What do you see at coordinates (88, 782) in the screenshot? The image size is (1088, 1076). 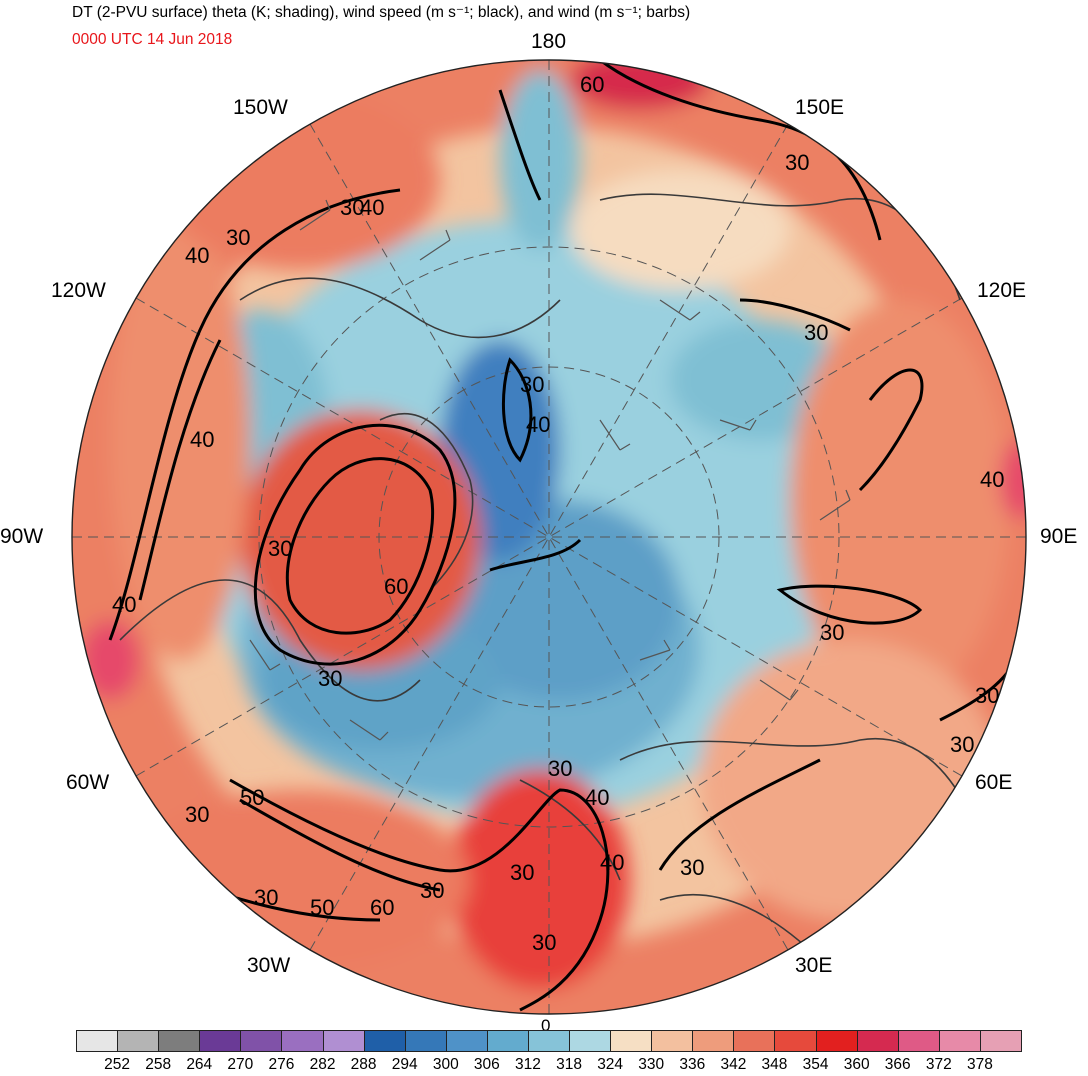 I see `lon-label-60w: 60W` at bounding box center [88, 782].